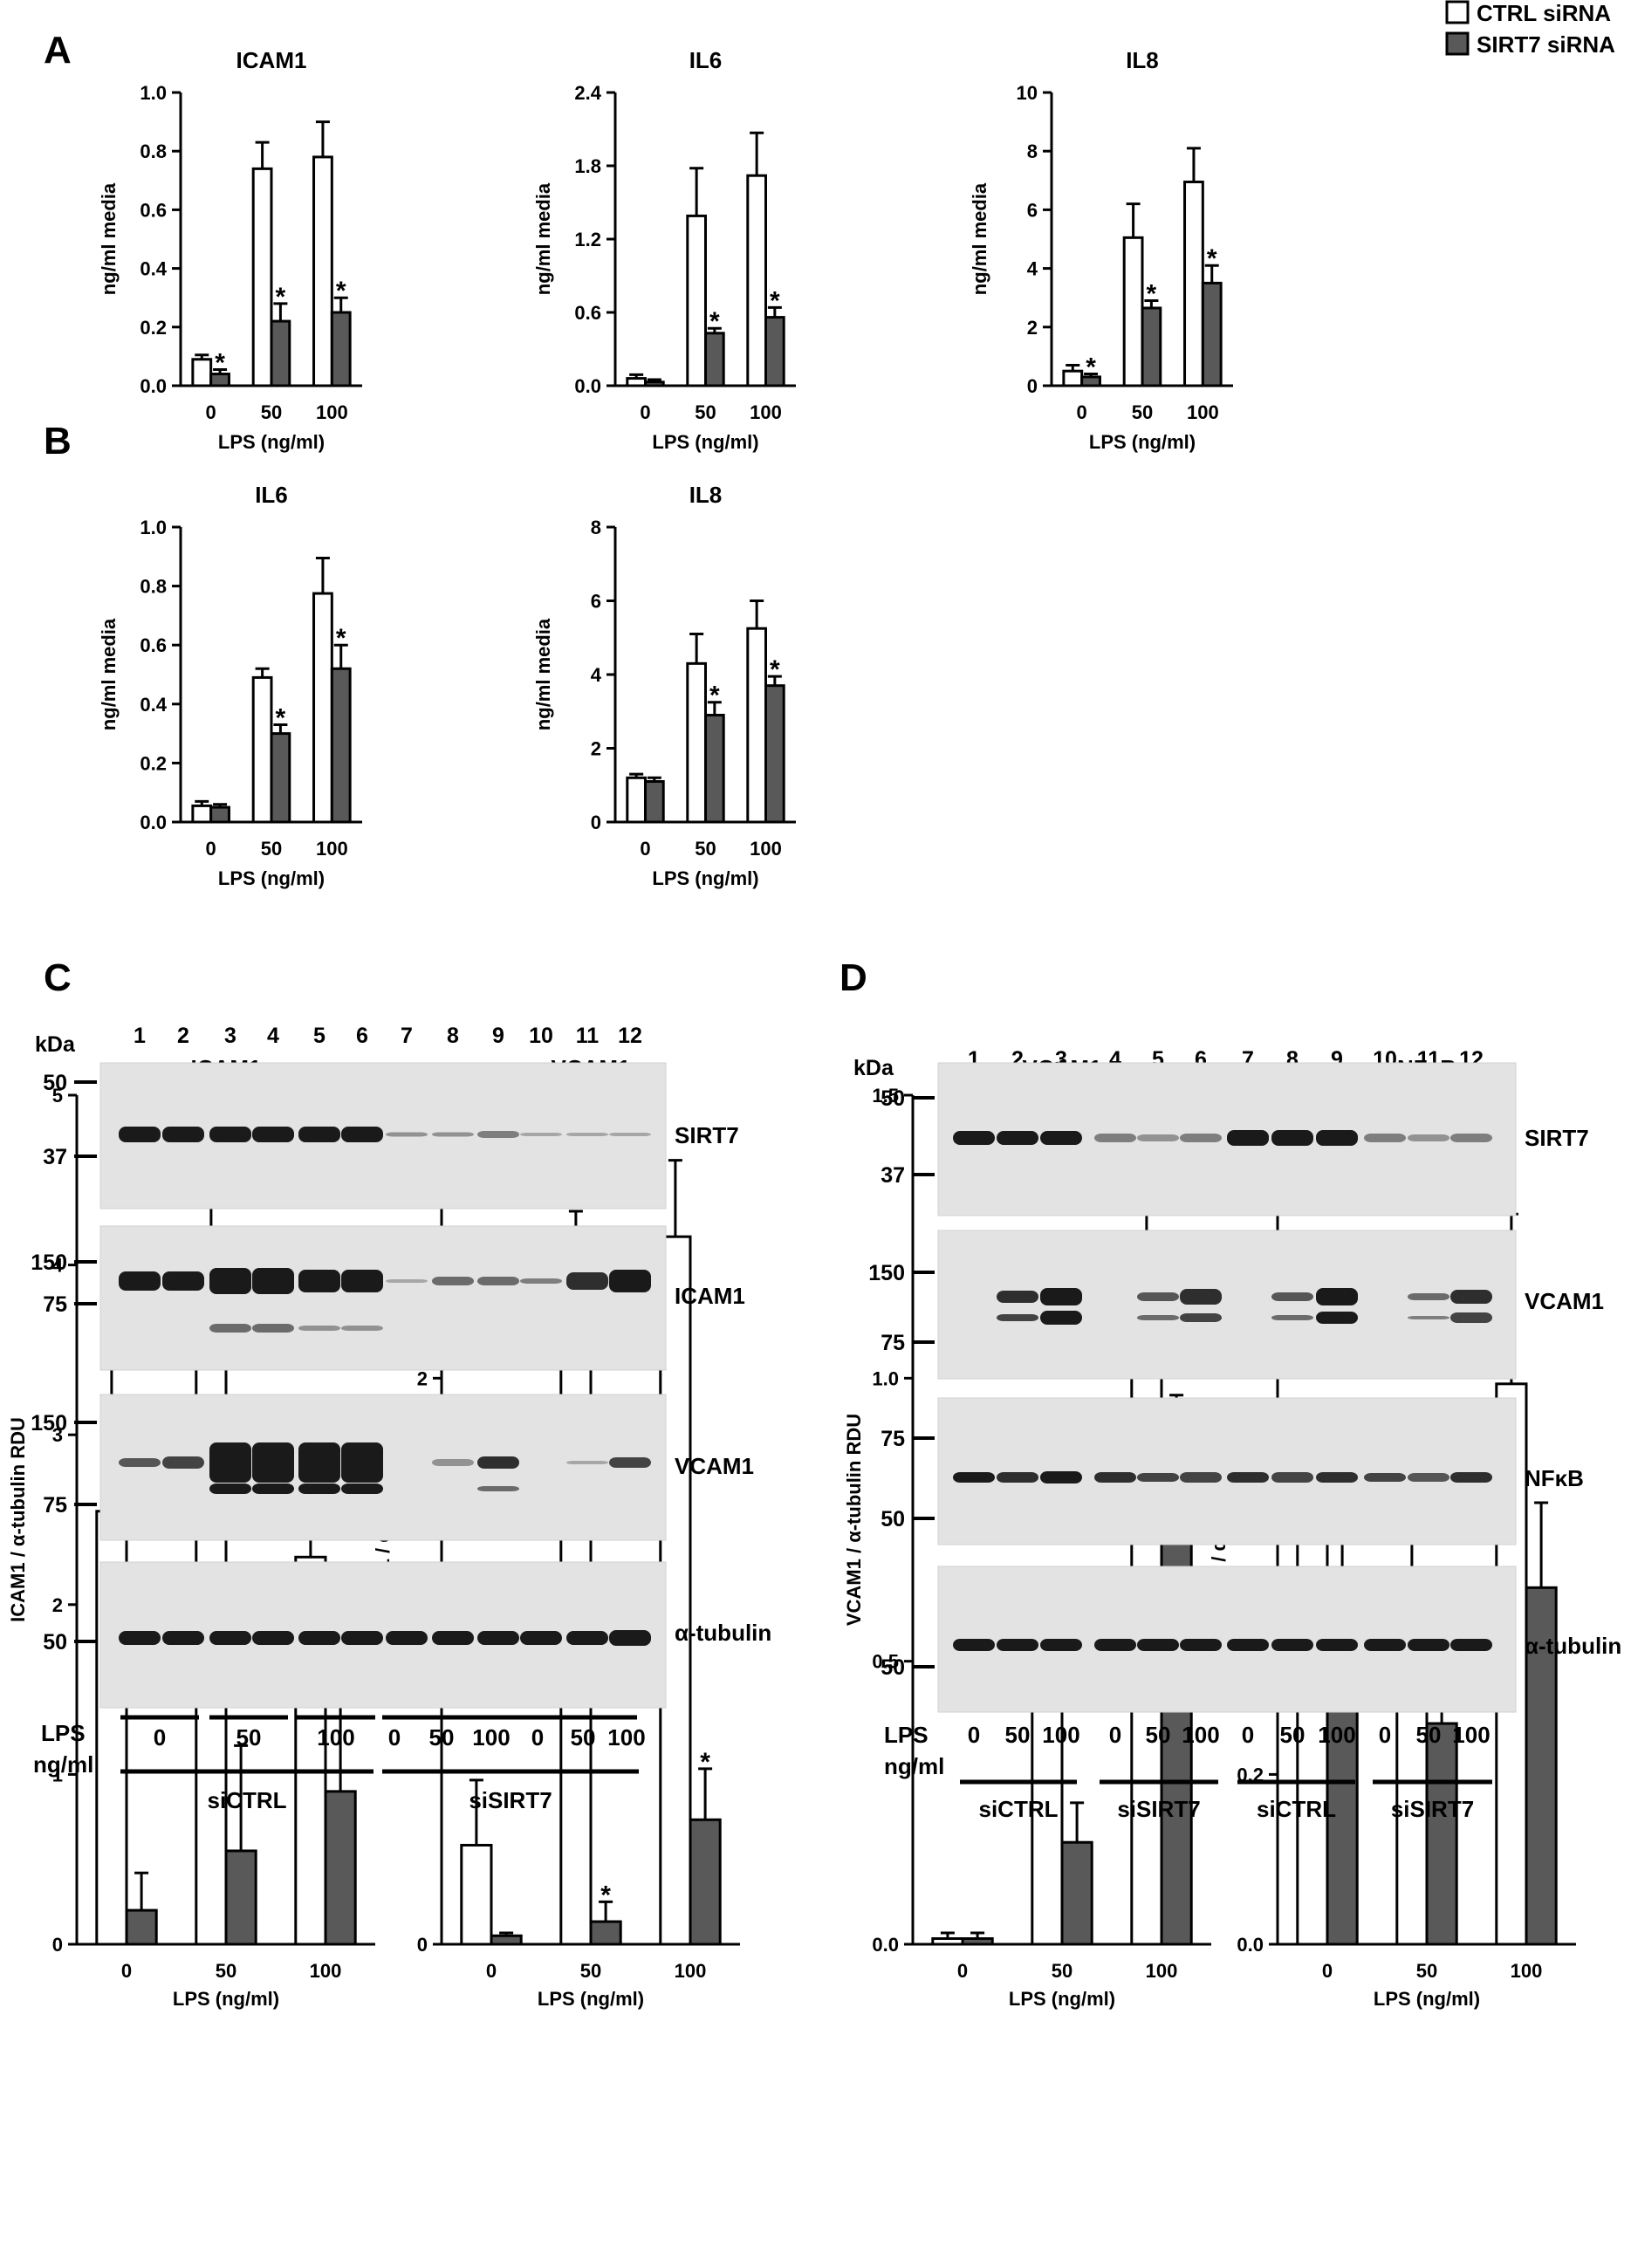 The image size is (1631, 2268). Describe the element at coordinates (57, 1096) in the screenshot. I see `y-tick-label: 5` at that location.